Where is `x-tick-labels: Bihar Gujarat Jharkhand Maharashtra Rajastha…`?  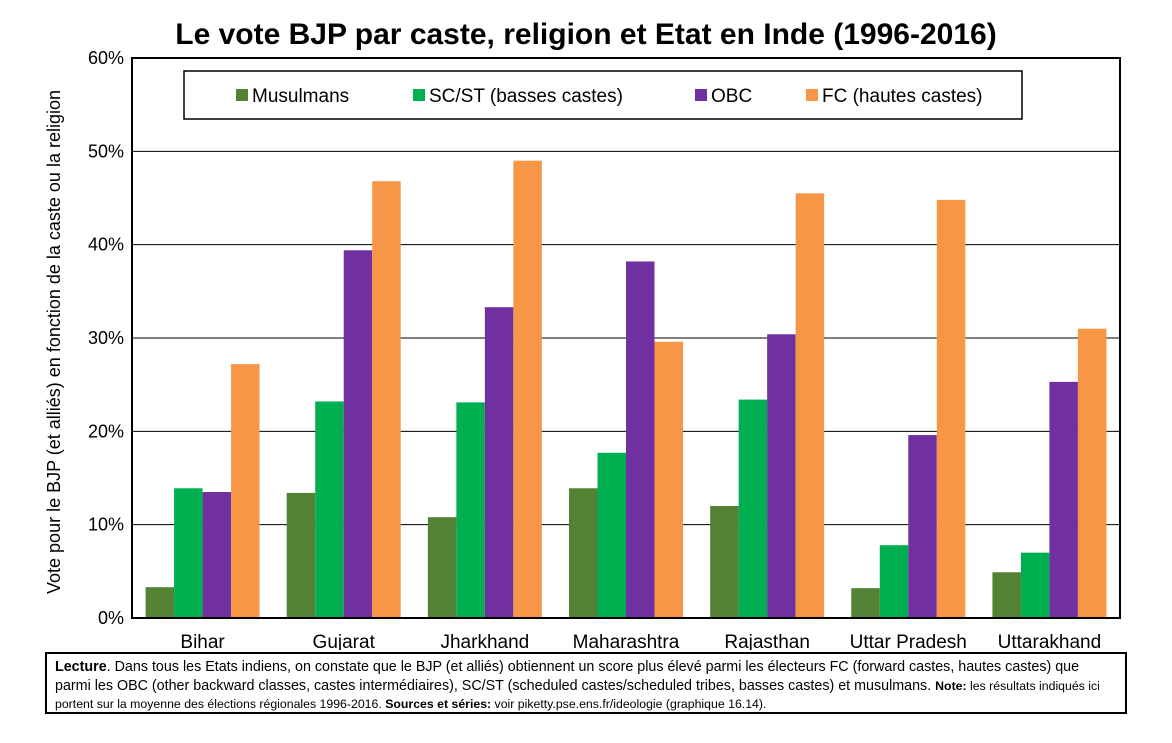 x-tick-labels: Bihar Gujarat Jharkhand Maharashtra Rajastha… is located at coordinates (640, 641).